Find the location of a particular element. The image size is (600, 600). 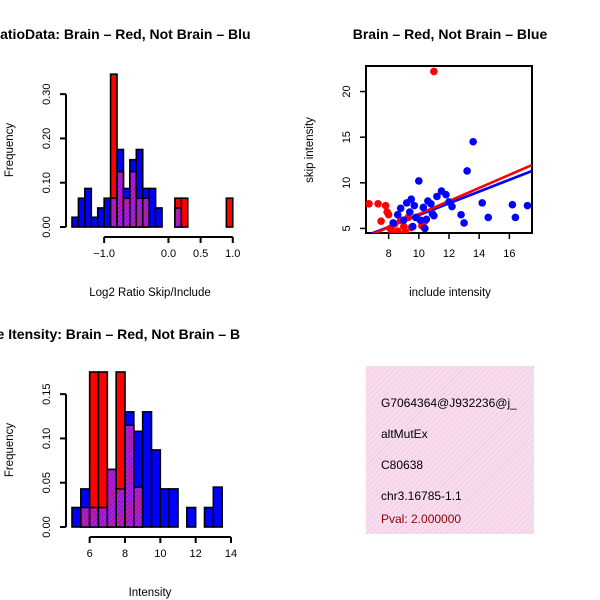

intensity-histogram-axes: 6 8 10 12 14 0.00 0.05 0.10 0.15 is located at coordinates (139, 471).